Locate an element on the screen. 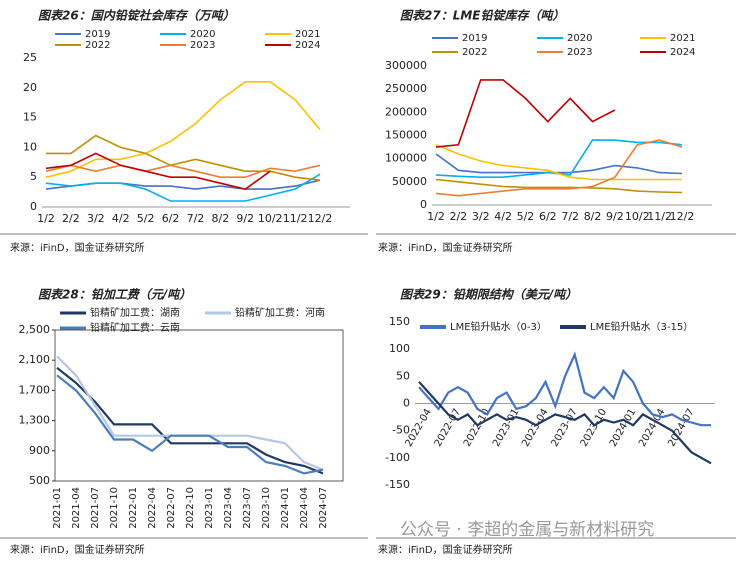 This screenshot has height=562, width=736. chart-title: 图表28：铅加工费（元/吨） is located at coordinates (114, 295).